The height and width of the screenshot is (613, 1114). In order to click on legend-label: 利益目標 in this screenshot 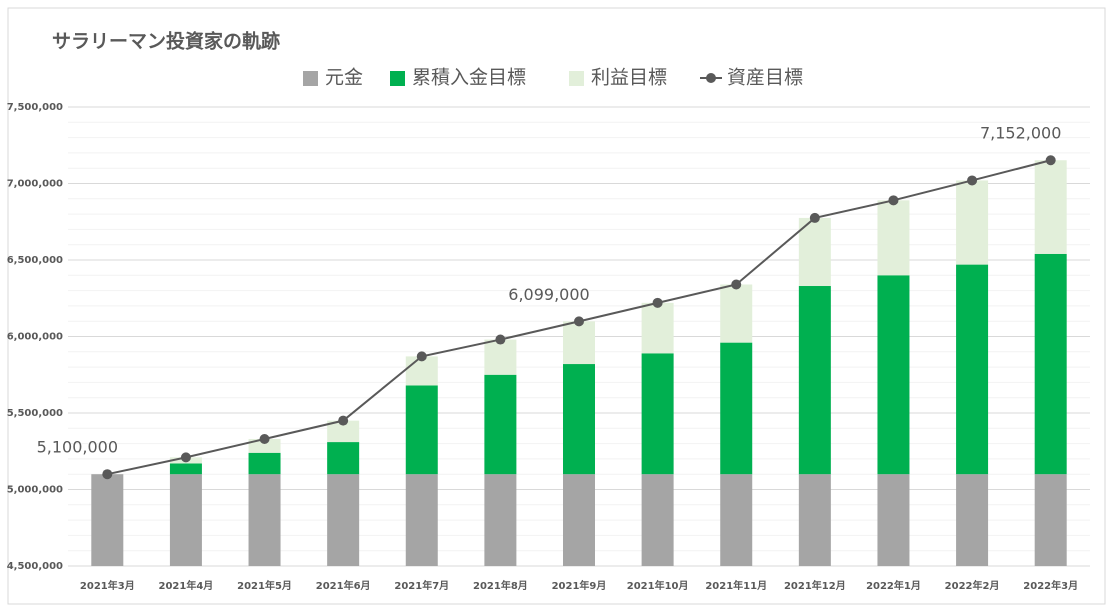, I will do `click(629, 78)`.